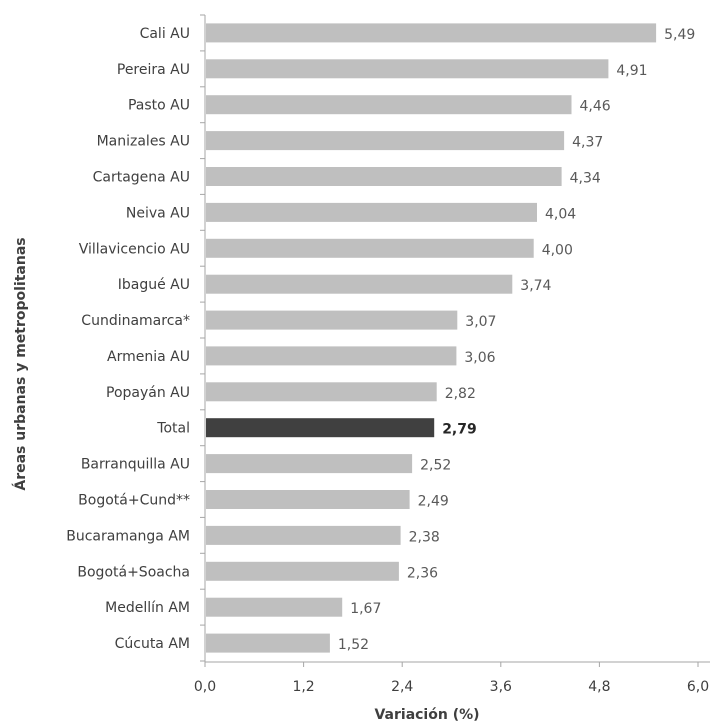 The height and width of the screenshot is (724, 713). Describe the element at coordinates (274, 607) in the screenshot. I see `bar-medellin-am` at that location.